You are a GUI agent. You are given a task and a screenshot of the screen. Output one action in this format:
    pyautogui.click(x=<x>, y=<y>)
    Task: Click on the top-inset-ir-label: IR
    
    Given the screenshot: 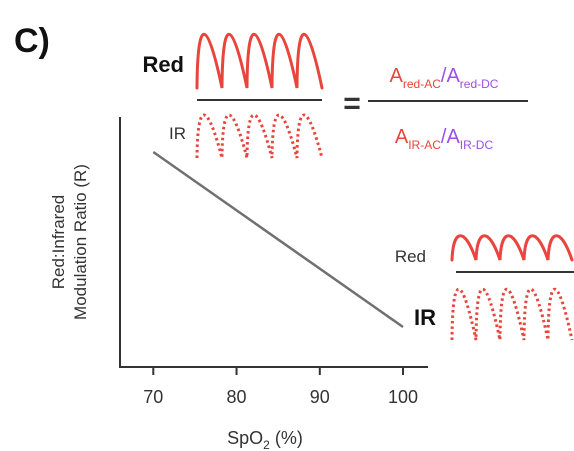 What is the action you would take?
    pyautogui.click(x=177, y=133)
    